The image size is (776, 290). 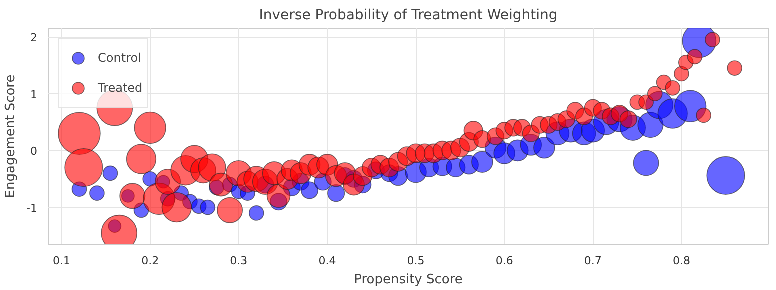 I want to click on y-tick-label: 2, so click(x=34, y=38).